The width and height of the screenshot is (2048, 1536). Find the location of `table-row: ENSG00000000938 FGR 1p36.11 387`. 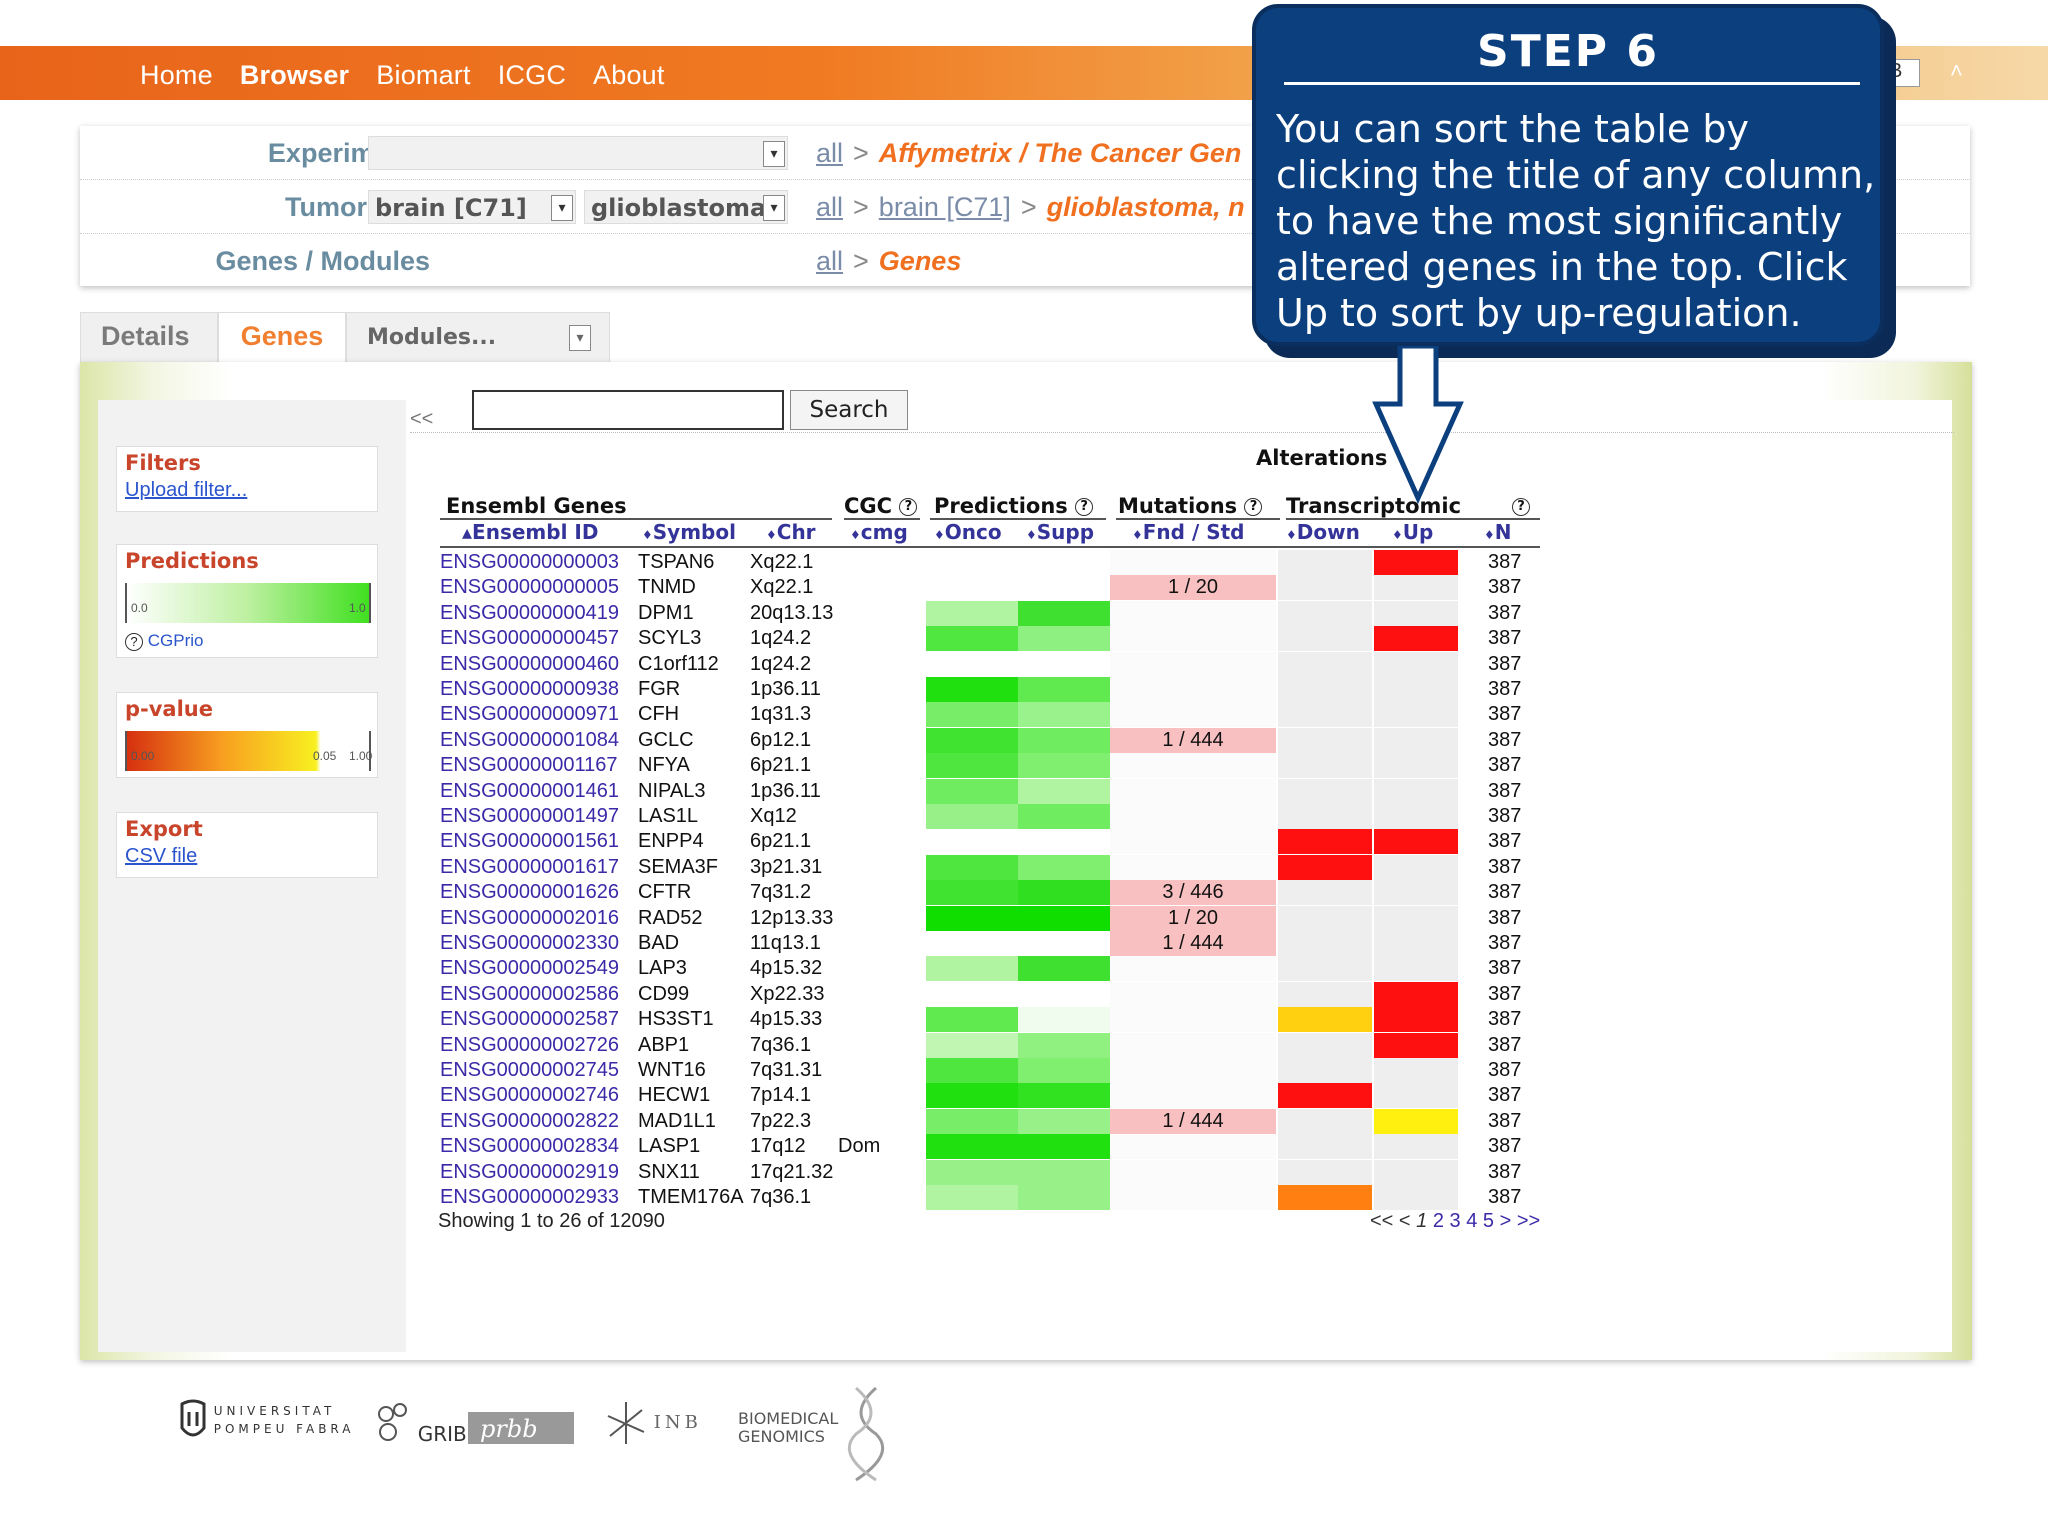

table-row: ENSG00000000938 FGR 1p36.11 387 is located at coordinates (990, 689).